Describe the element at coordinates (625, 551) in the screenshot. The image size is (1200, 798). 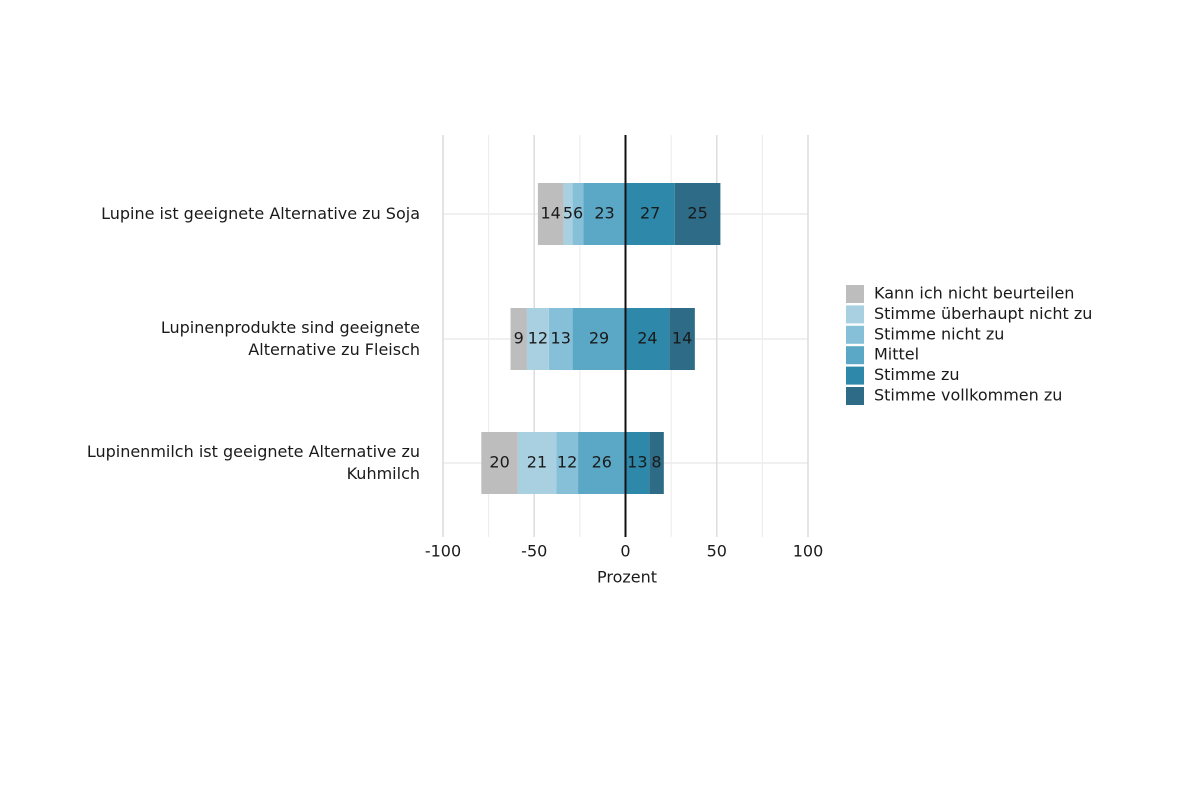
I see `x-tick-label: 0` at that location.